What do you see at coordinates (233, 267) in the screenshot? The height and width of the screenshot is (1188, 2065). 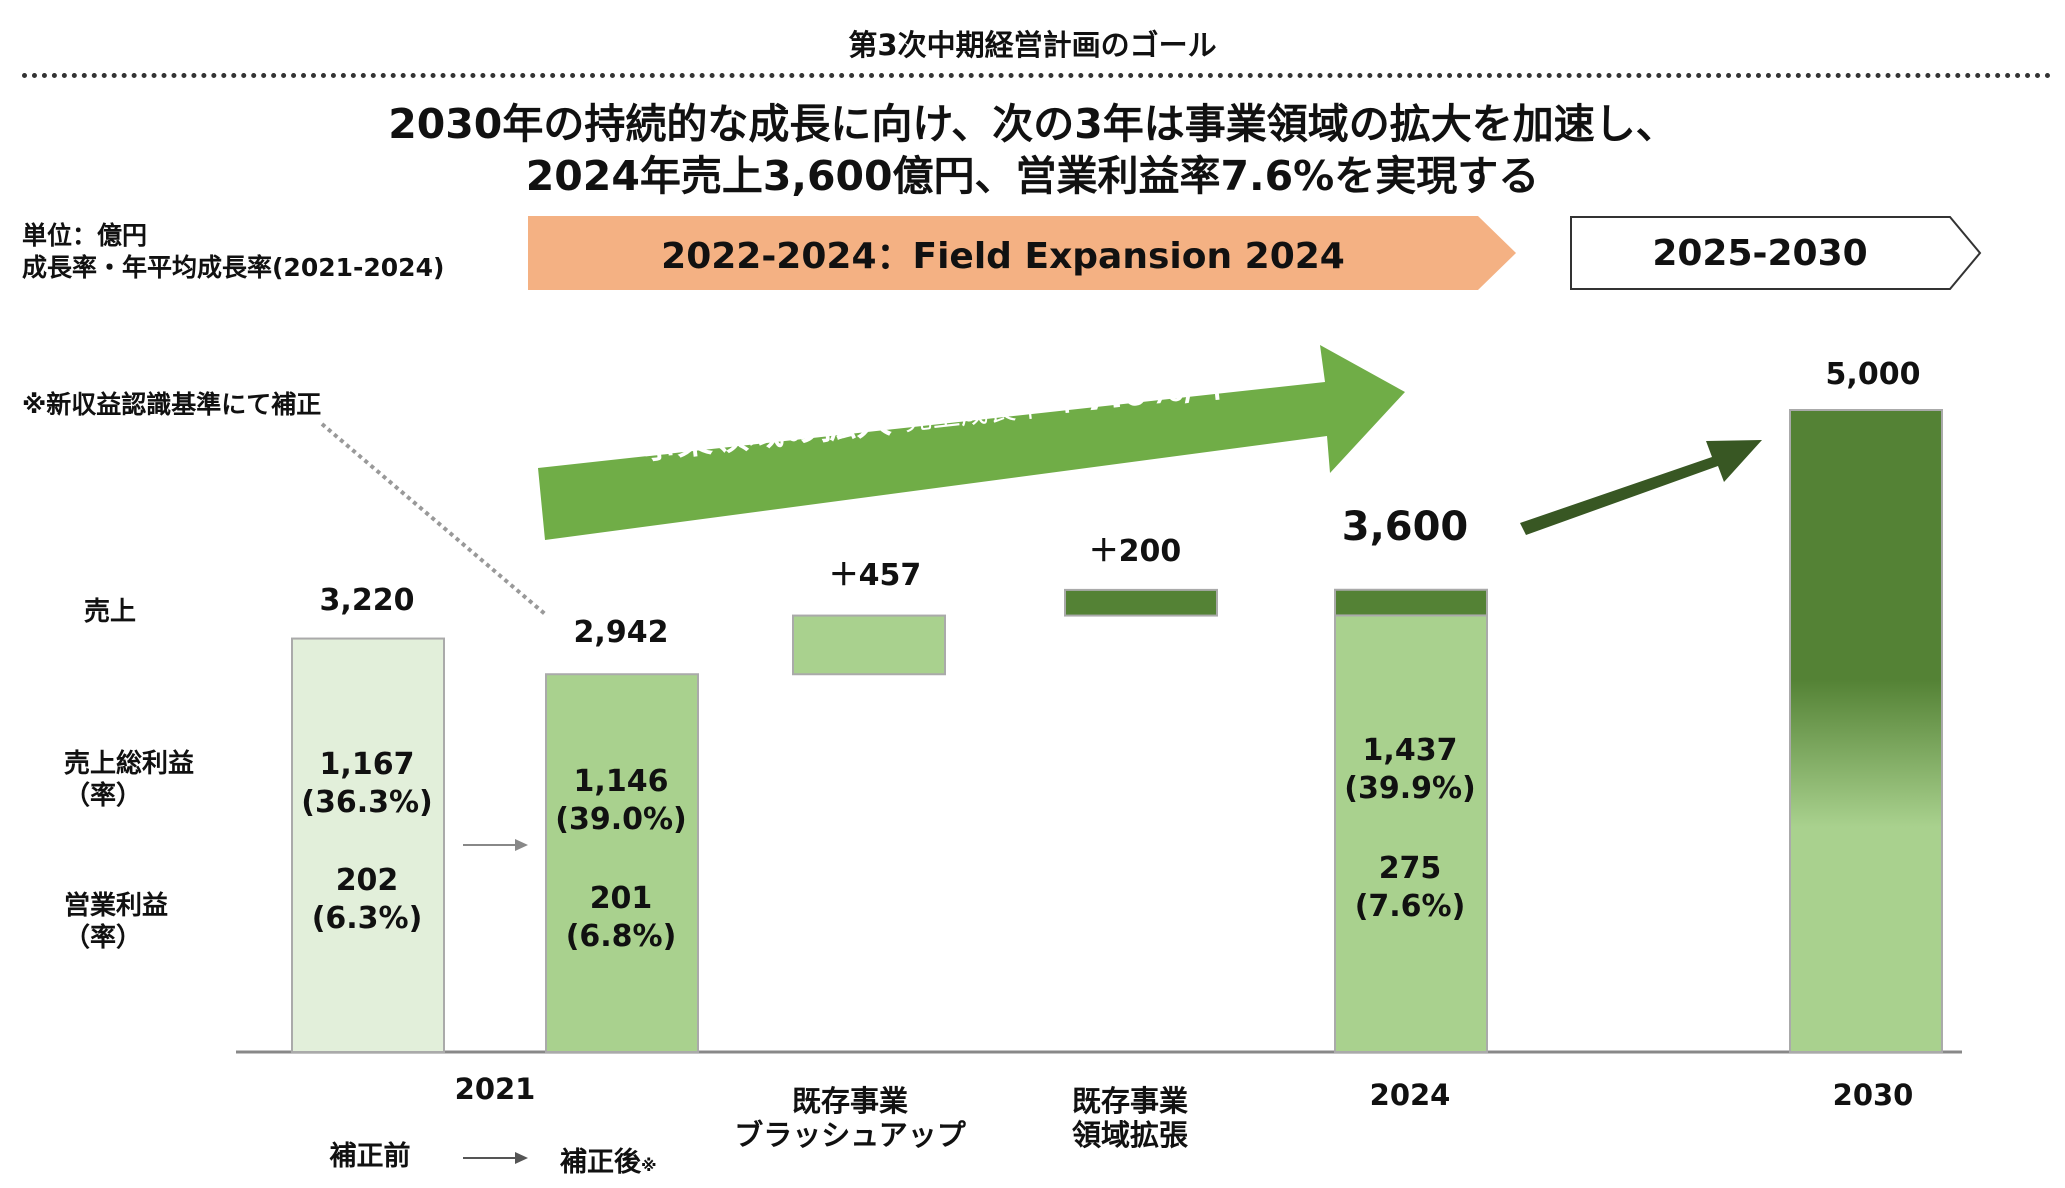 I see `unit-line2: 成長率・年平均成長率(2021-2024)` at bounding box center [233, 267].